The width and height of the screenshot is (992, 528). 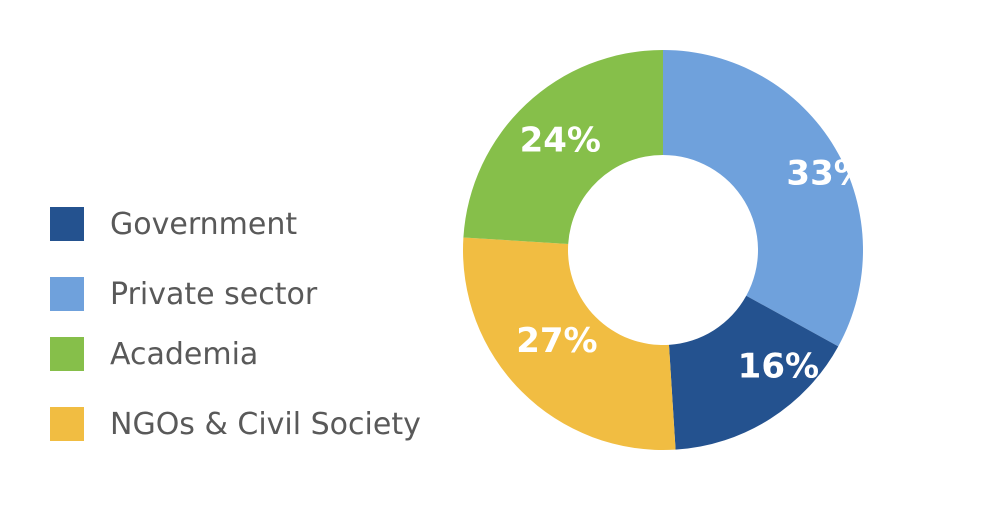 I want to click on data-label-private-sector: 33%, so click(x=826, y=174).